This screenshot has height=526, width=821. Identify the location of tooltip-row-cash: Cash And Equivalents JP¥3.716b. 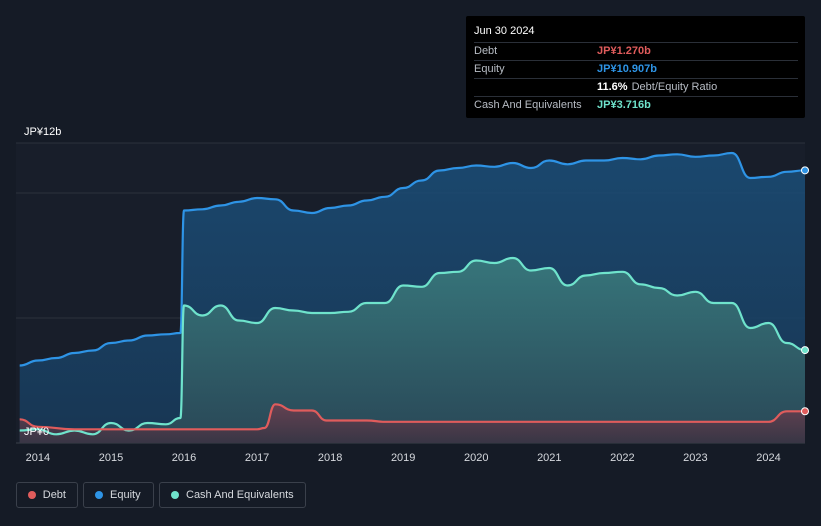
(636, 105).